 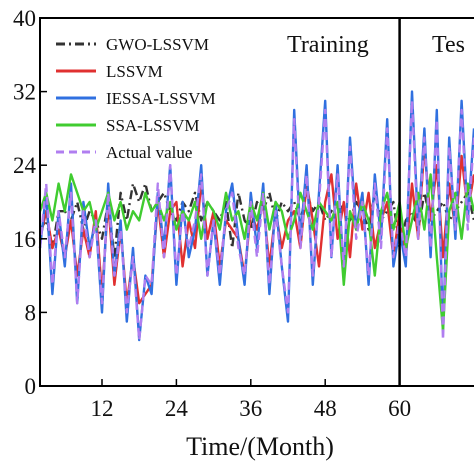 I want to click on training-region-label: Training, so click(x=328, y=45).